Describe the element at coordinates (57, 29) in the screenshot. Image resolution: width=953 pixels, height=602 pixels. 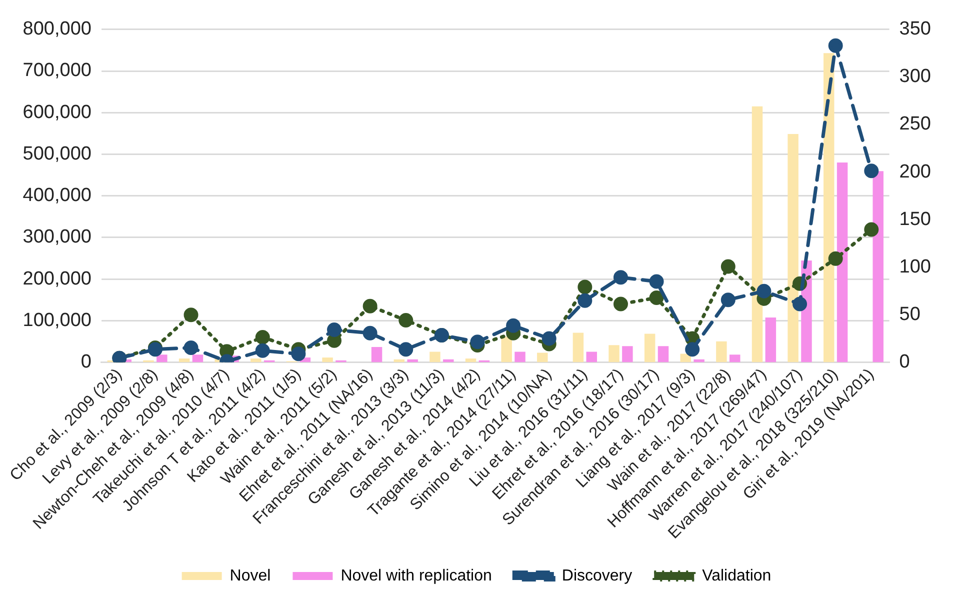
I see `y-tick-label: 800,000` at that location.